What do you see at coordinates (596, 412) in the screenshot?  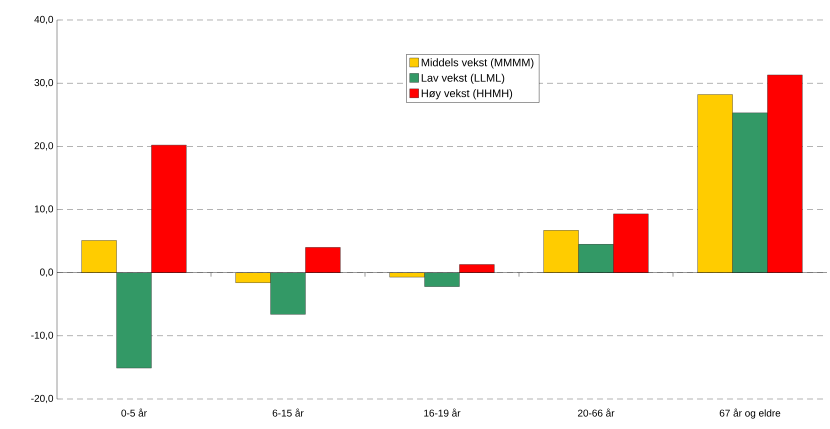 I see `x-tick-label: 20-66 år` at bounding box center [596, 412].